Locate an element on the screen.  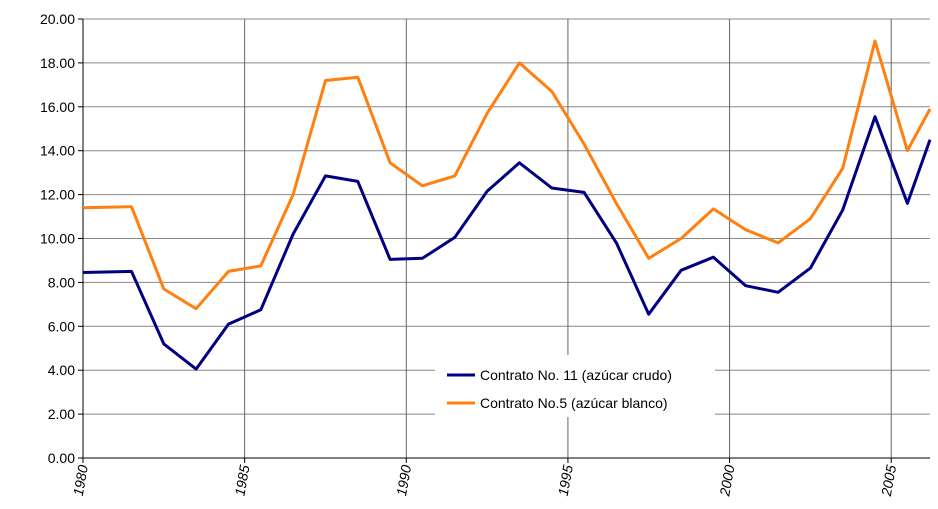
y-tick-label: 16.00 is located at coordinates (57, 107).